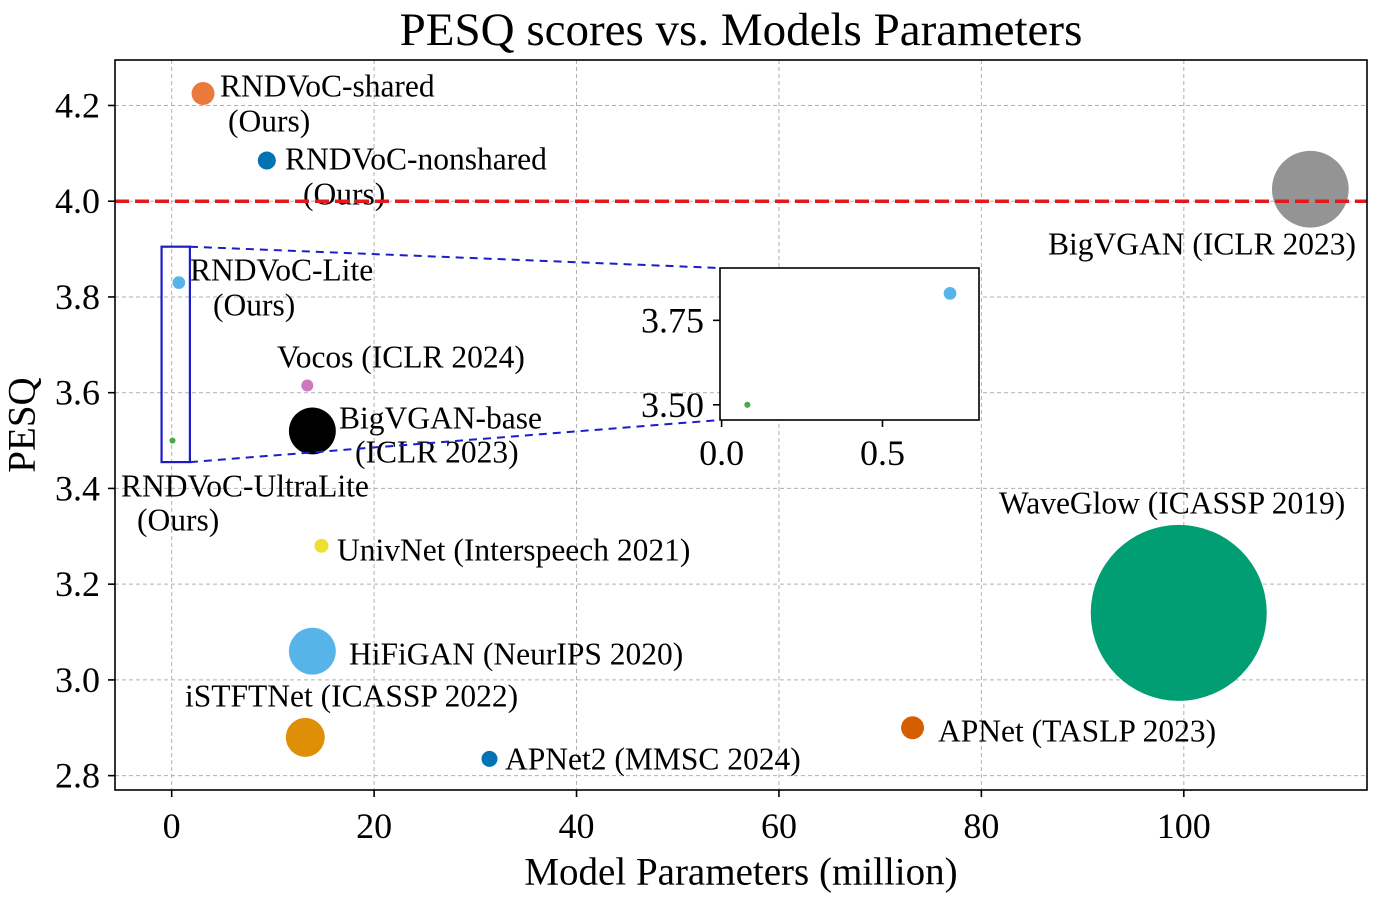  I want to click on point-apnet-taslp-2023, so click(913, 728).